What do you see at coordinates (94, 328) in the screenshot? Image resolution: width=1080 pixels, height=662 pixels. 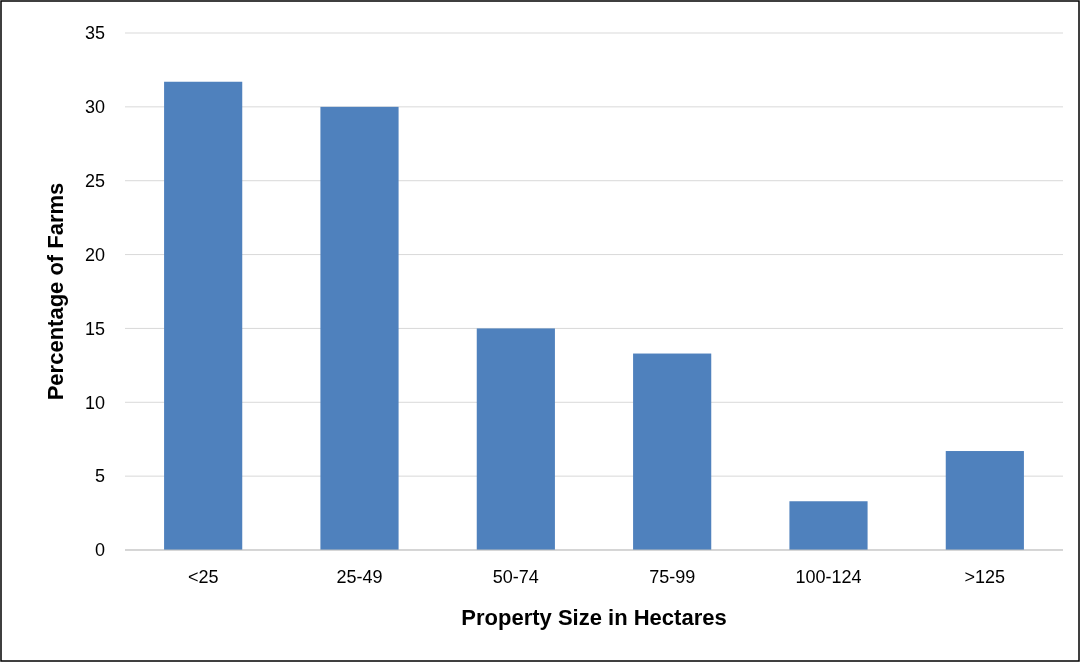 I see `y-tick-label: 15` at bounding box center [94, 328].